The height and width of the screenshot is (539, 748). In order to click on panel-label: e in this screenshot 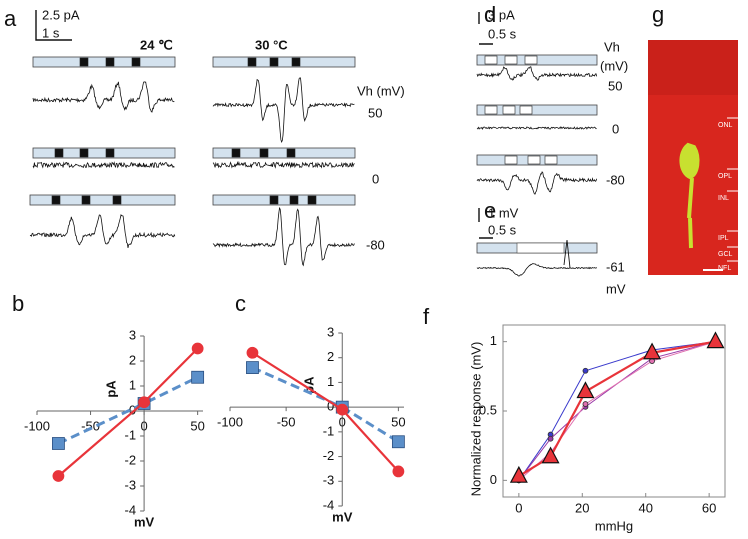, I will do `click(490, 210)`.